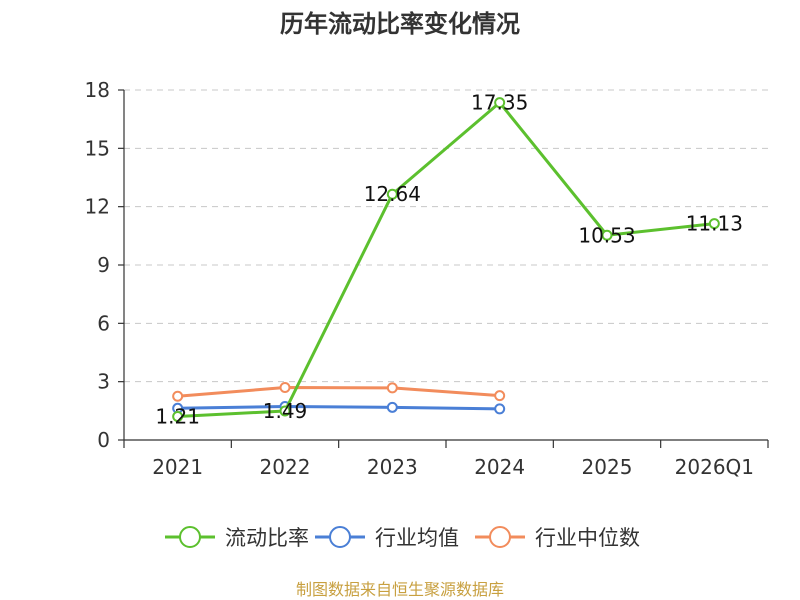 The image size is (800, 600). What do you see at coordinates (499, 467) in the screenshot?
I see `x-tick-label: 2024` at bounding box center [499, 467].